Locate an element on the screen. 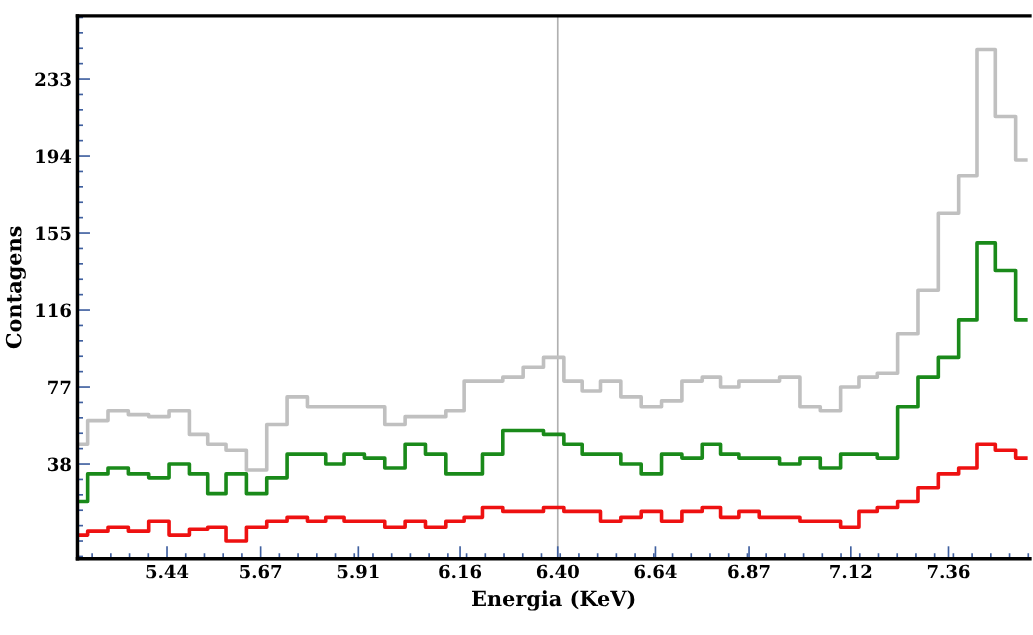 This screenshot has height=635, width=1033. x-tick-label: 5.91 is located at coordinates (358, 571).